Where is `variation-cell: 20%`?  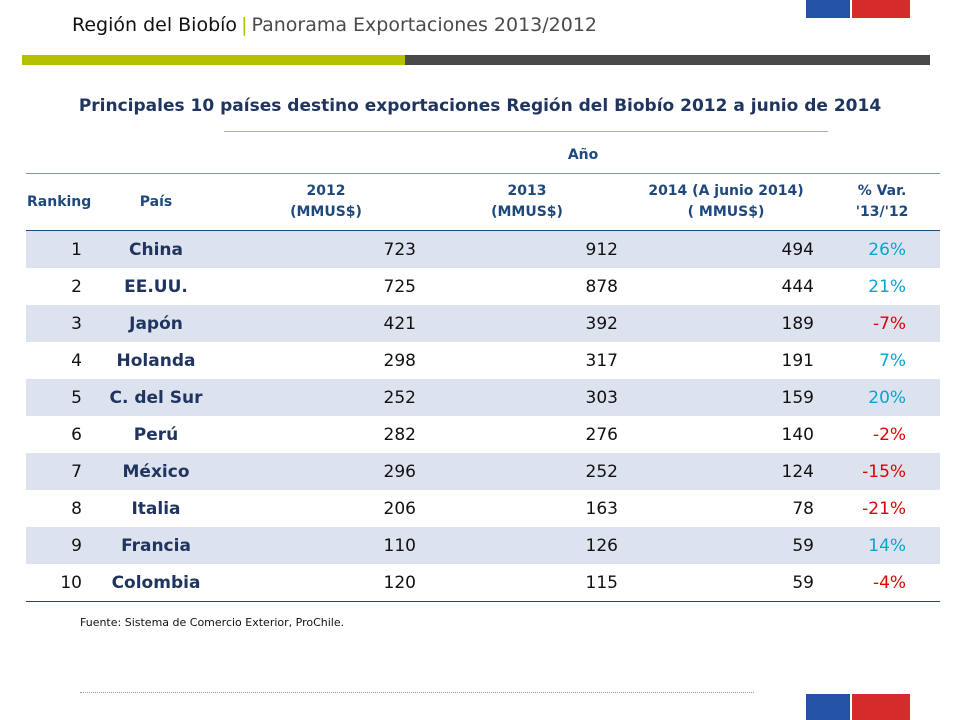 variation-cell: 20% is located at coordinates (882, 397).